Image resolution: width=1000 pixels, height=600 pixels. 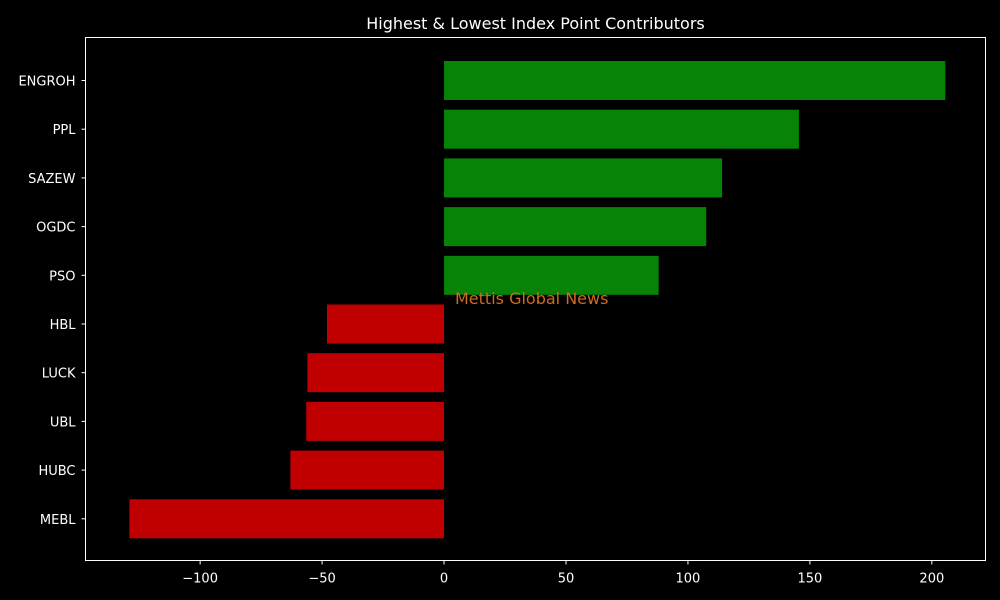 I want to click on y-tick-label: PSO, so click(x=62, y=276).